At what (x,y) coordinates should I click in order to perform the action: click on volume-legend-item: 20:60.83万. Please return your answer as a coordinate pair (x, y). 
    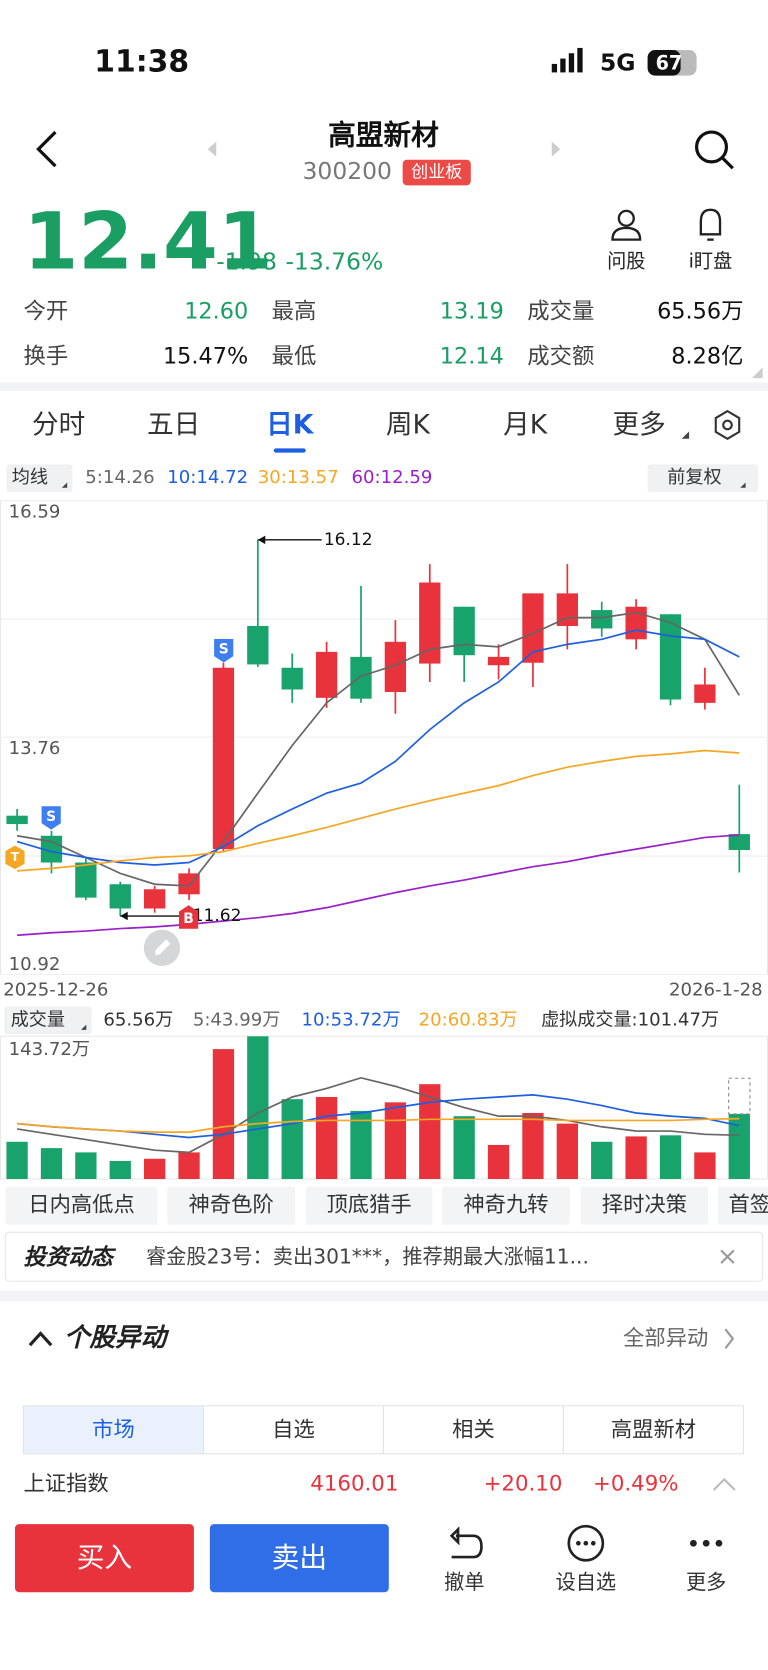
    Looking at the image, I should click on (468, 1019).